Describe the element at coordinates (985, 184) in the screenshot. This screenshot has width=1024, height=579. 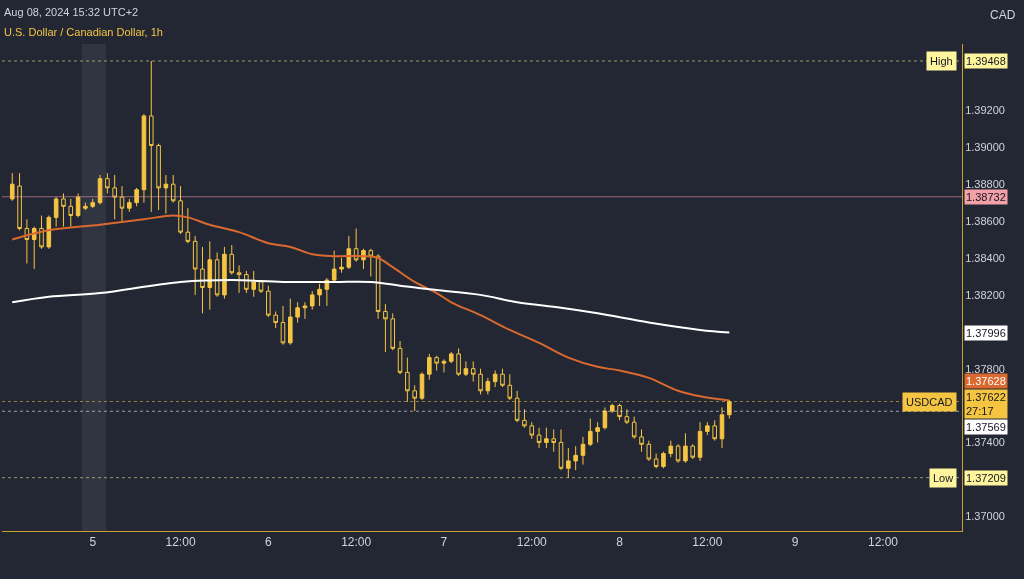
I see `y-tick-label: 1.38800` at that location.